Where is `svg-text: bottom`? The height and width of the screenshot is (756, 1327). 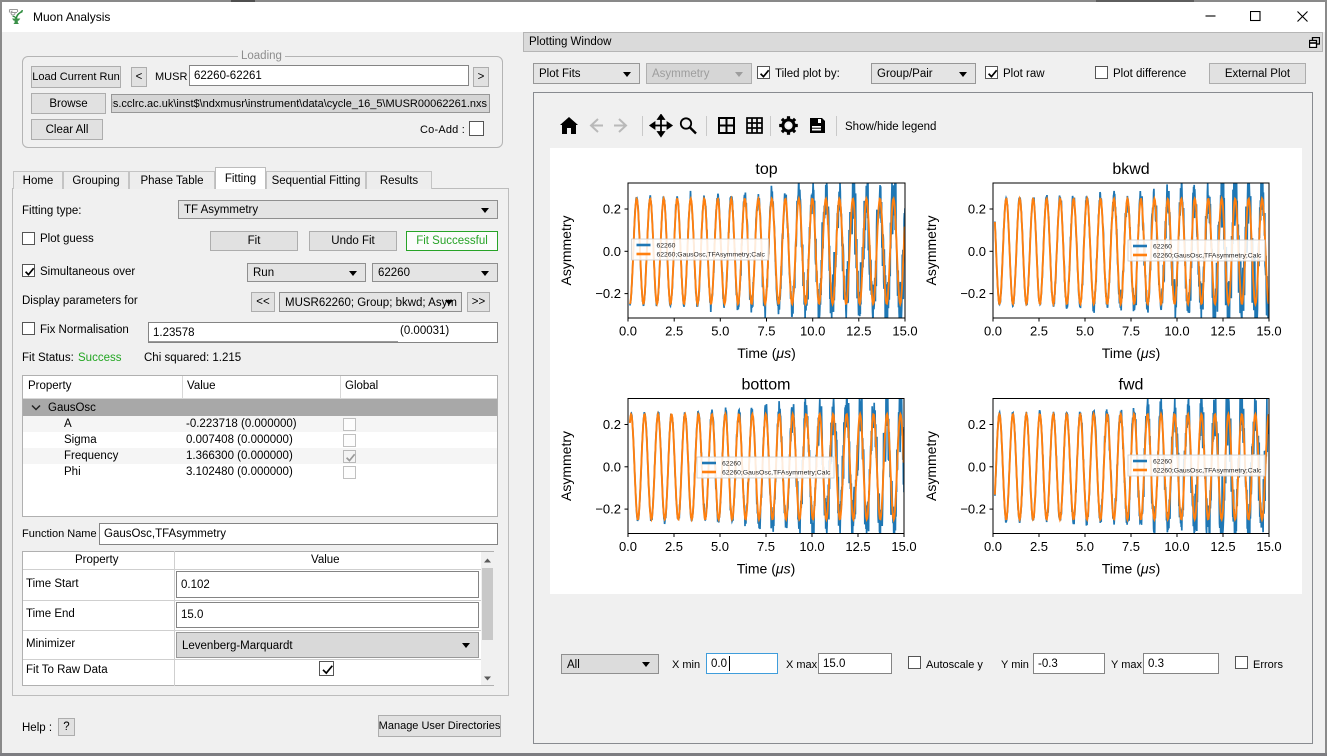 svg-text: bottom is located at coordinates (766, 385).